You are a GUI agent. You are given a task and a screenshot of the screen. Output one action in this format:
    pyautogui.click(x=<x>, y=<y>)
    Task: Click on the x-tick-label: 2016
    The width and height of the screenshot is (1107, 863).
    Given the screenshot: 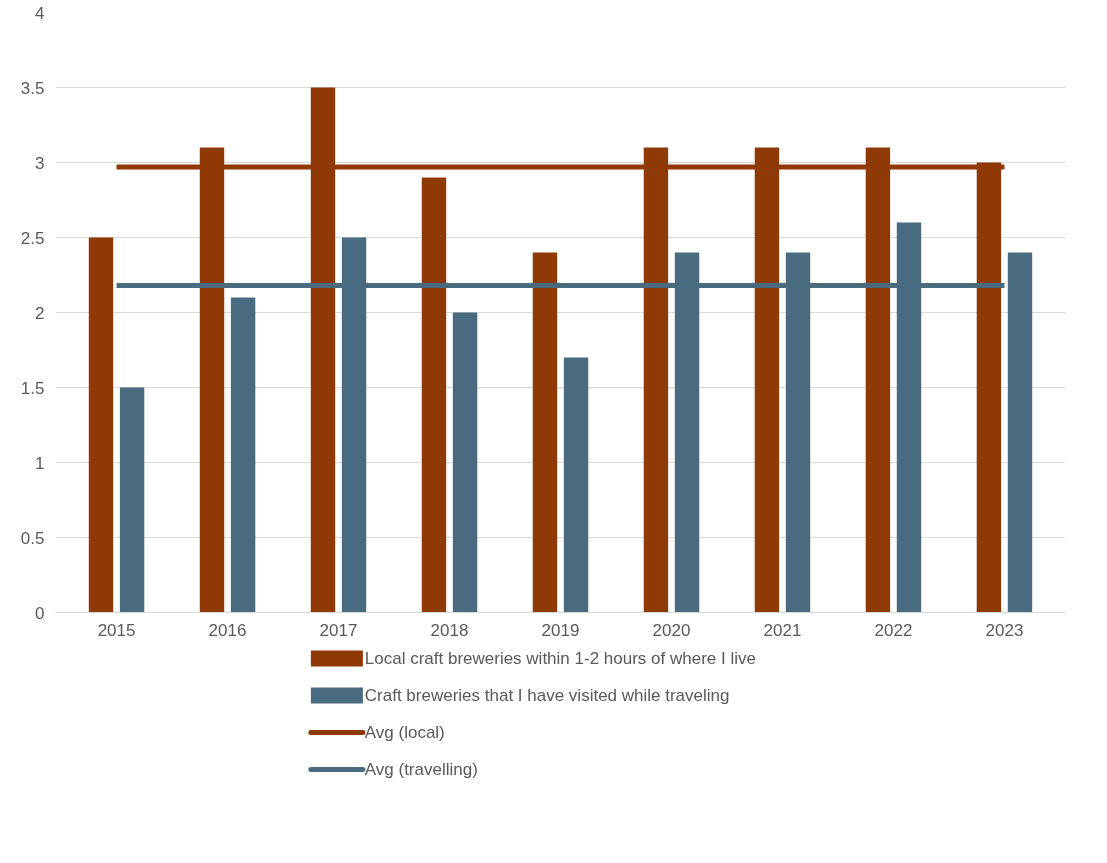 What is the action you would take?
    pyautogui.click(x=227, y=630)
    